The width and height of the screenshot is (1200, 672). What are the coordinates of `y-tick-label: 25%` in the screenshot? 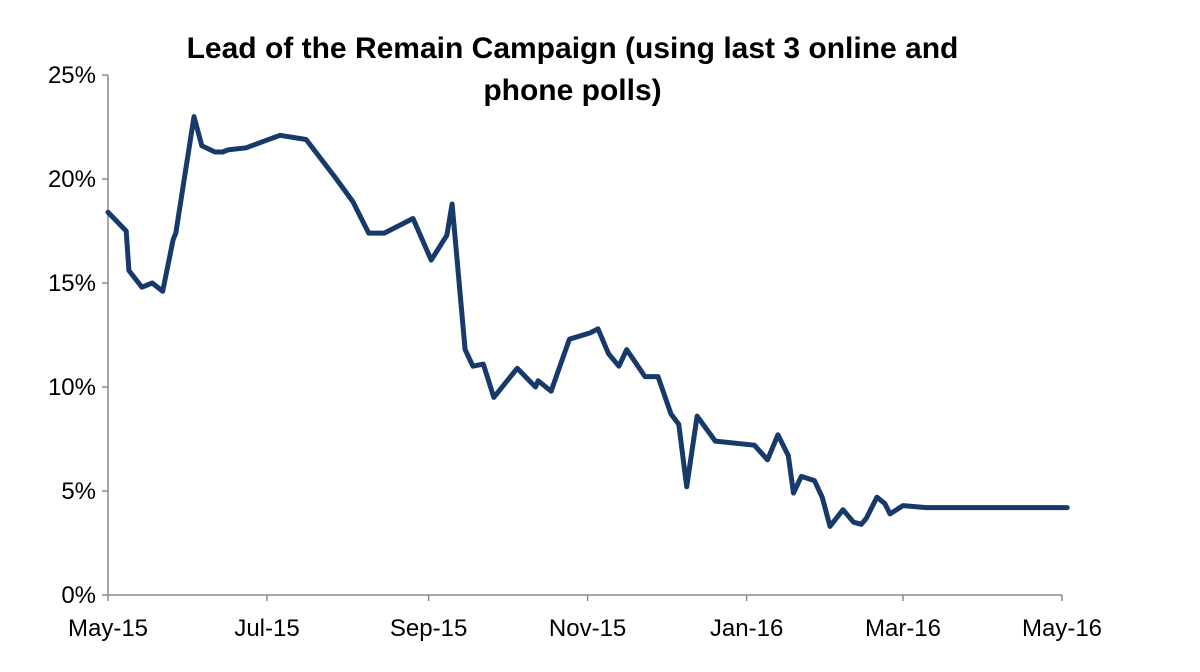 It's located at (72, 75).